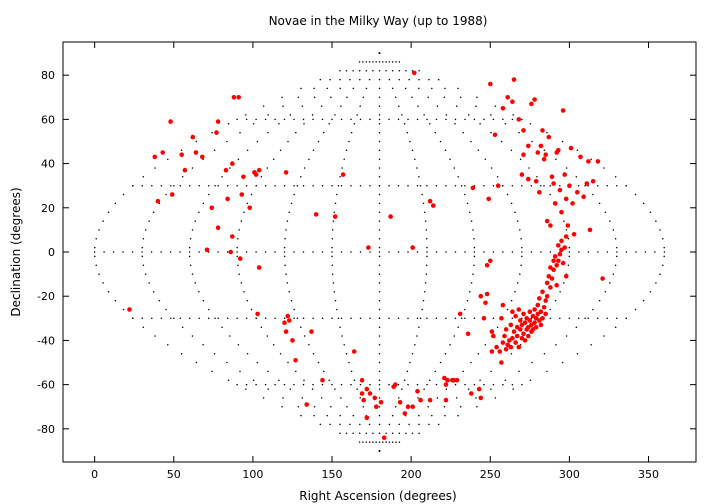 This screenshot has width=720, height=504. I want to click on x-tick-label: 250, so click(490, 474).